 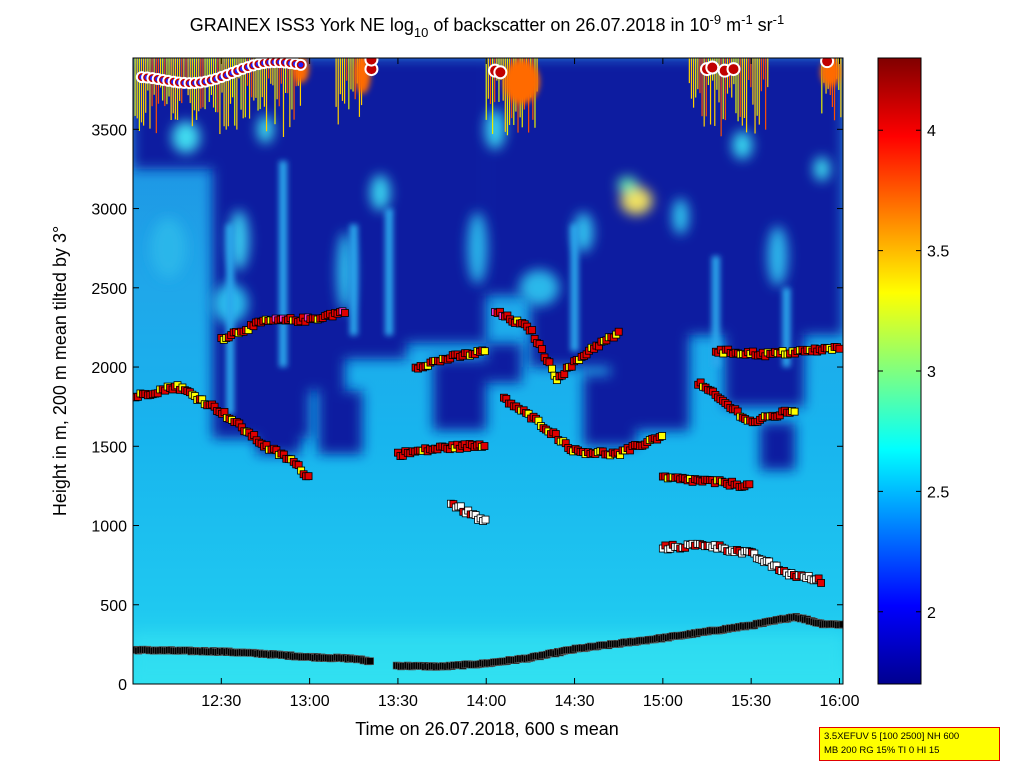 What do you see at coordinates (113, 606) in the screenshot?
I see `y-tick-label: 500` at bounding box center [113, 606].